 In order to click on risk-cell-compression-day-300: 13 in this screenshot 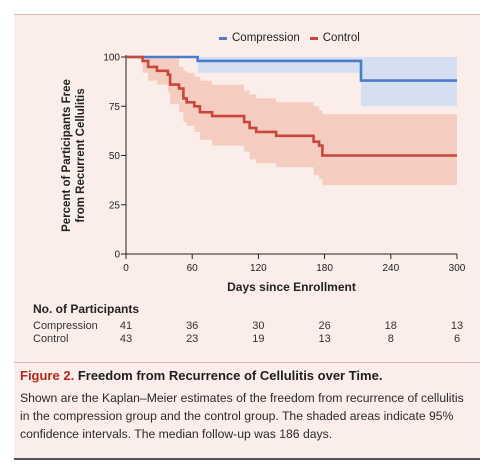, I will do `click(457, 326)`.